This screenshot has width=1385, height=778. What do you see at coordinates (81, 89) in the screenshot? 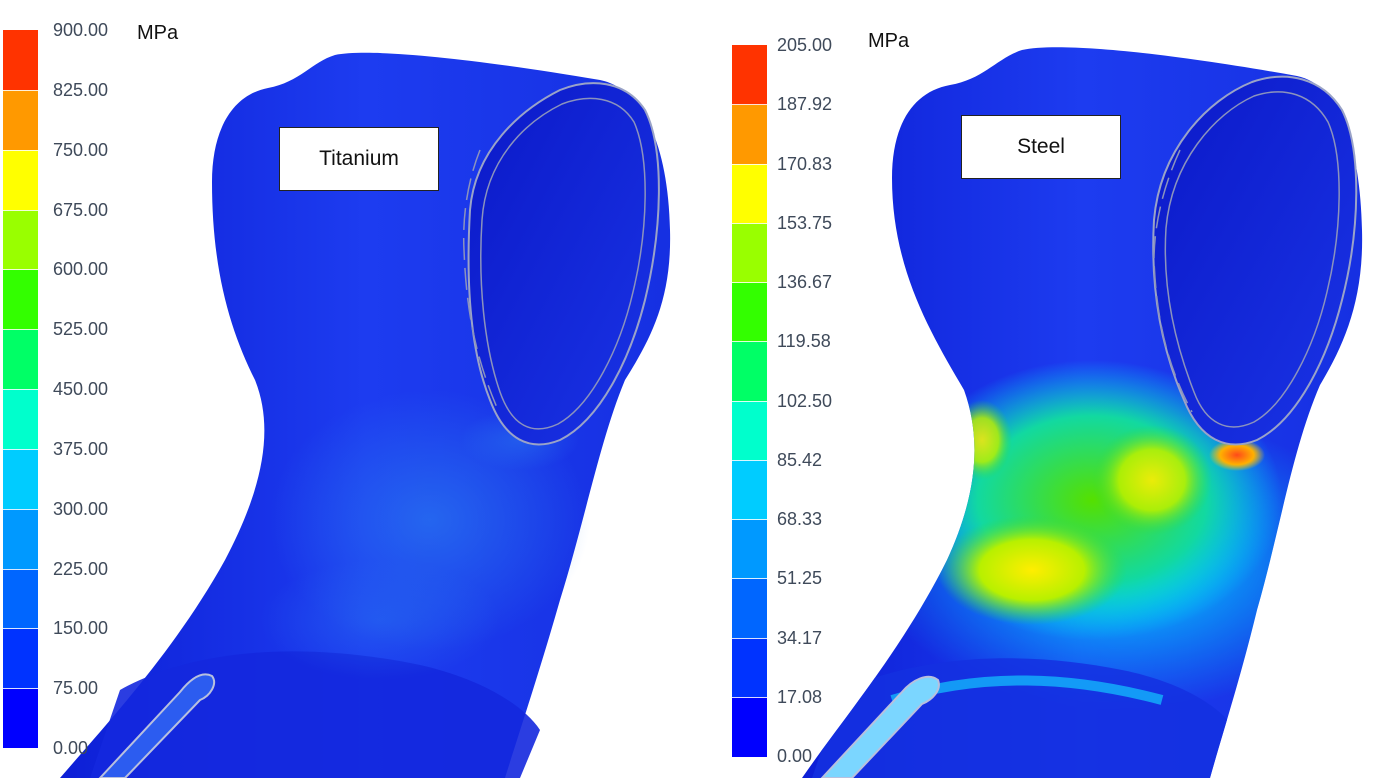
I see `legend-tick-label: 825.00` at bounding box center [81, 89].